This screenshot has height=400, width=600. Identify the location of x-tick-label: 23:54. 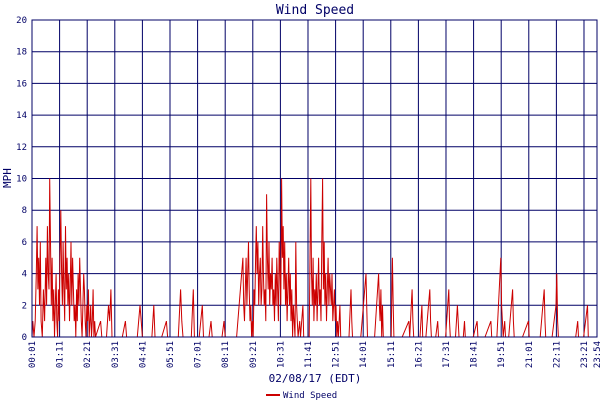
(596, 354).